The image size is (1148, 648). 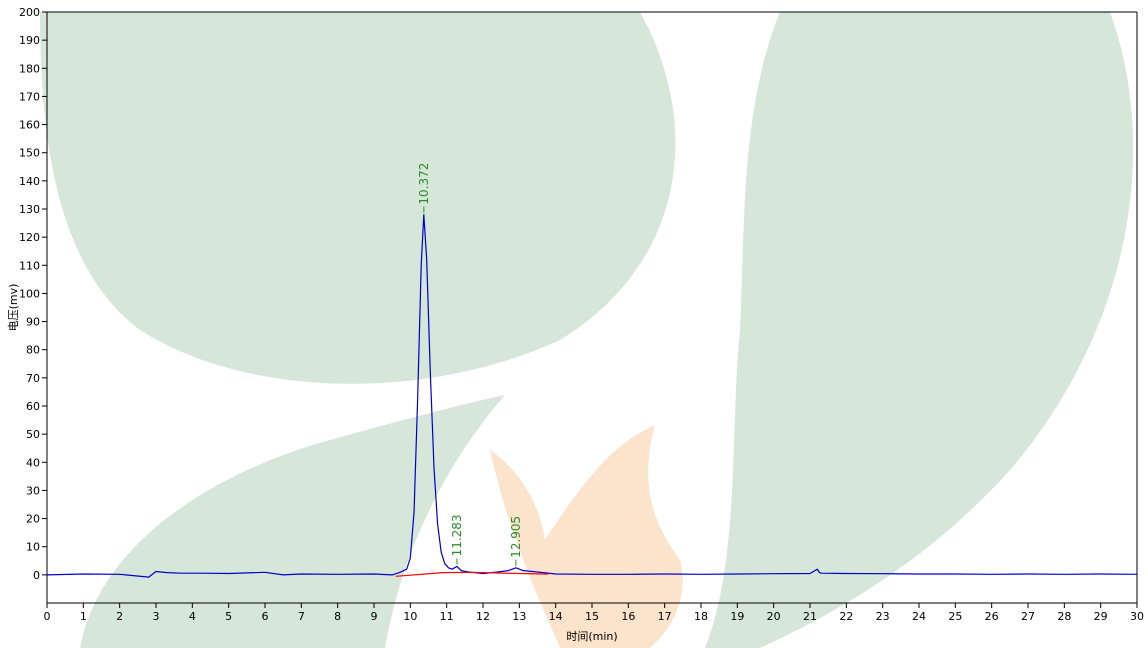 What do you see at coordinates (29, 96) in the screenshot?
I see `y-tick-label: 170` at bounding box center [29, 96].